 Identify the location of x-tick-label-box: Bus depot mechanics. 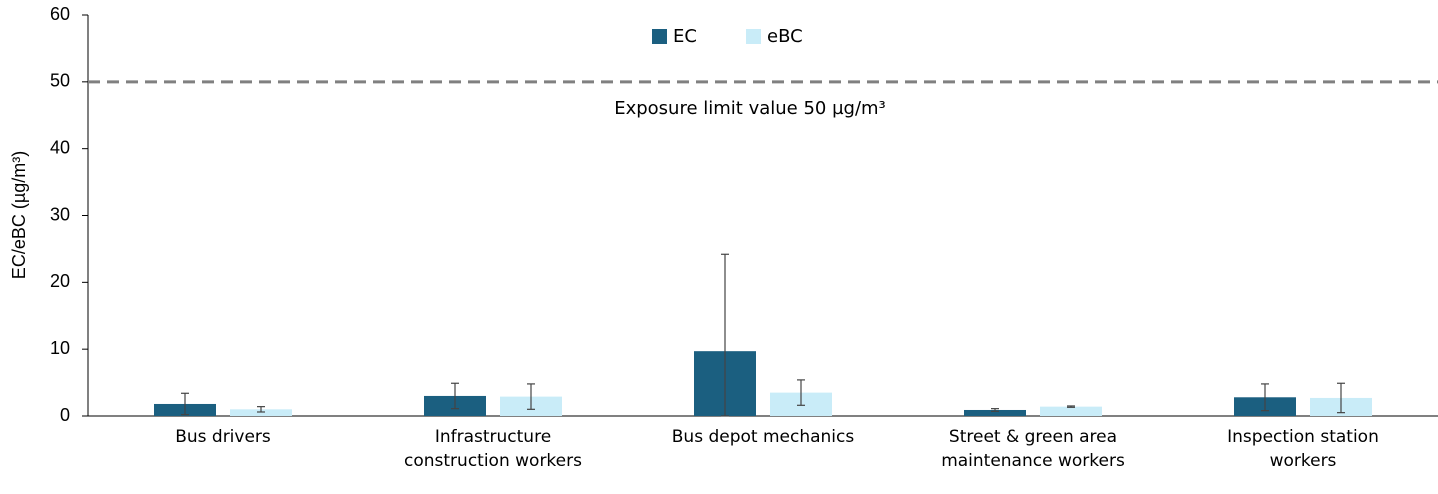
(763, 437).